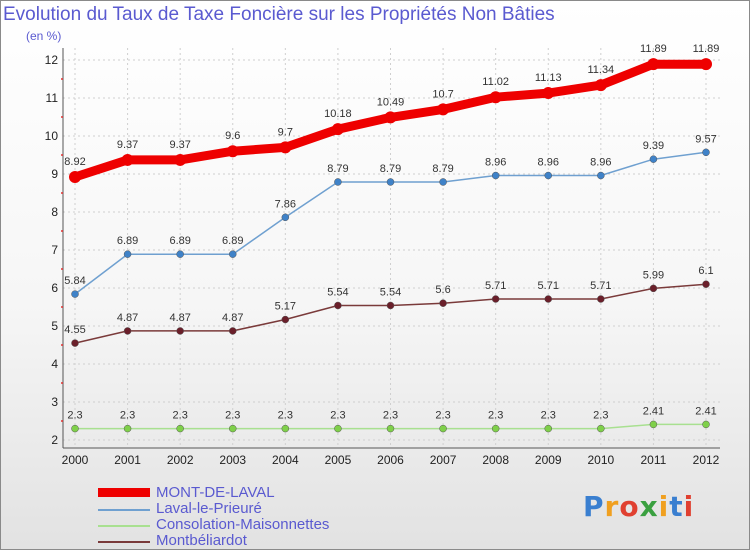 This screenshot has width=750, height=550. I want to click on x-tick-label: 2001, so click(127, 460).